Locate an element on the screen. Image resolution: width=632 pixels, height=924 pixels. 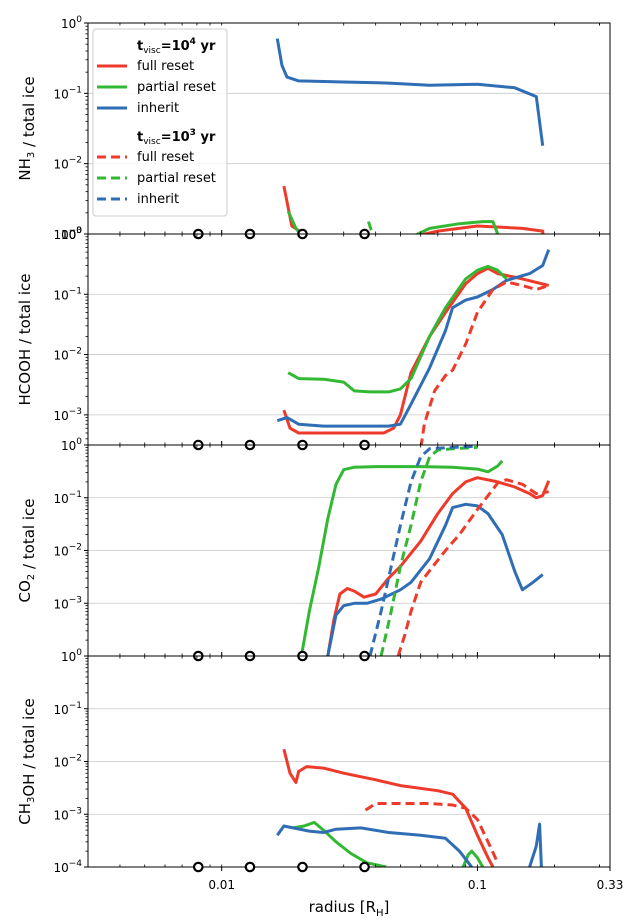
x-tick-label: 0.01 is located at coordinates (221, 885).